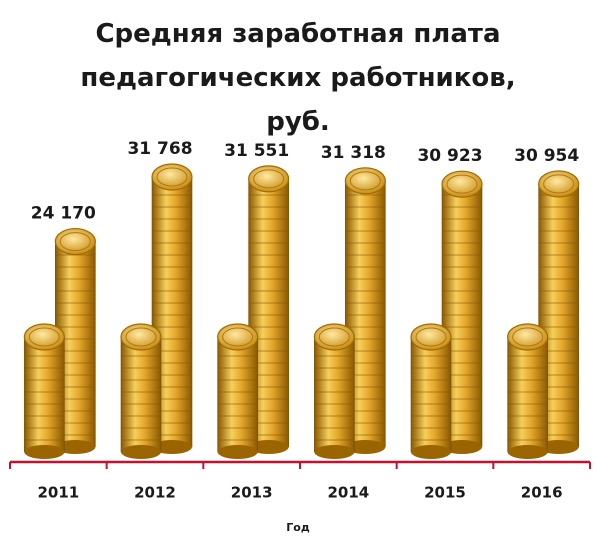 This screenshot has height=540, width=596. Describe the element at coordinates (348, 493) in the screenshot. I see `x-tick-label: 2014` at that location.